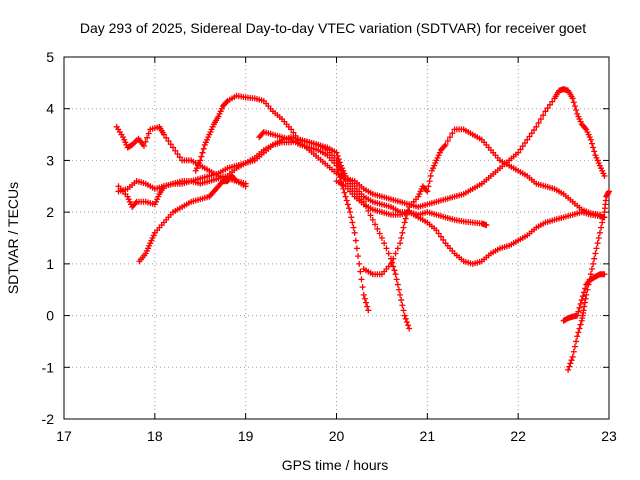 The width and height of the screenshot is (640, 480). Describe the element at coordinates (48, 419) in the screenshot. I see `y-tick-label: -2` at that location.